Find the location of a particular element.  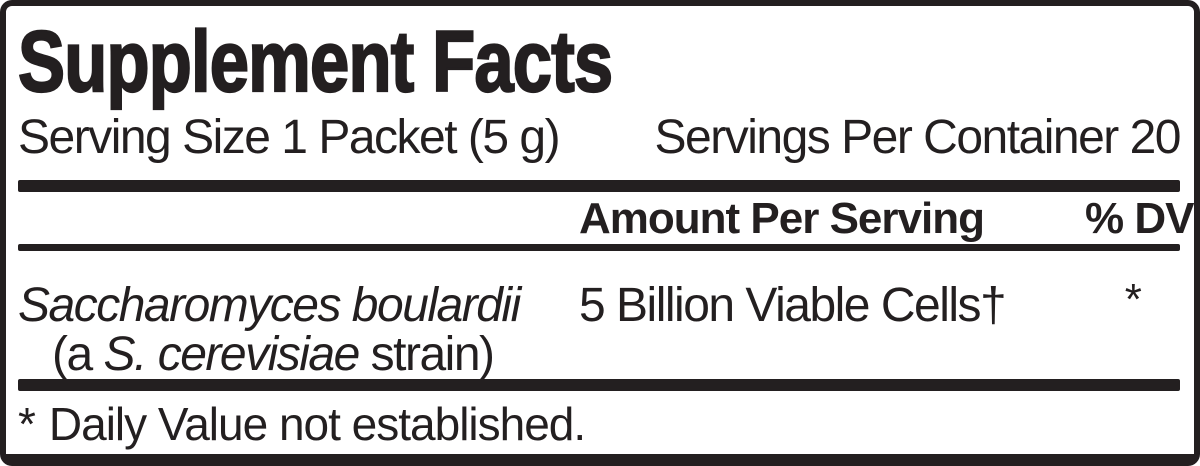

servings-per-container-text: Servings Per Container 20 is located at coordinates (918, 137).